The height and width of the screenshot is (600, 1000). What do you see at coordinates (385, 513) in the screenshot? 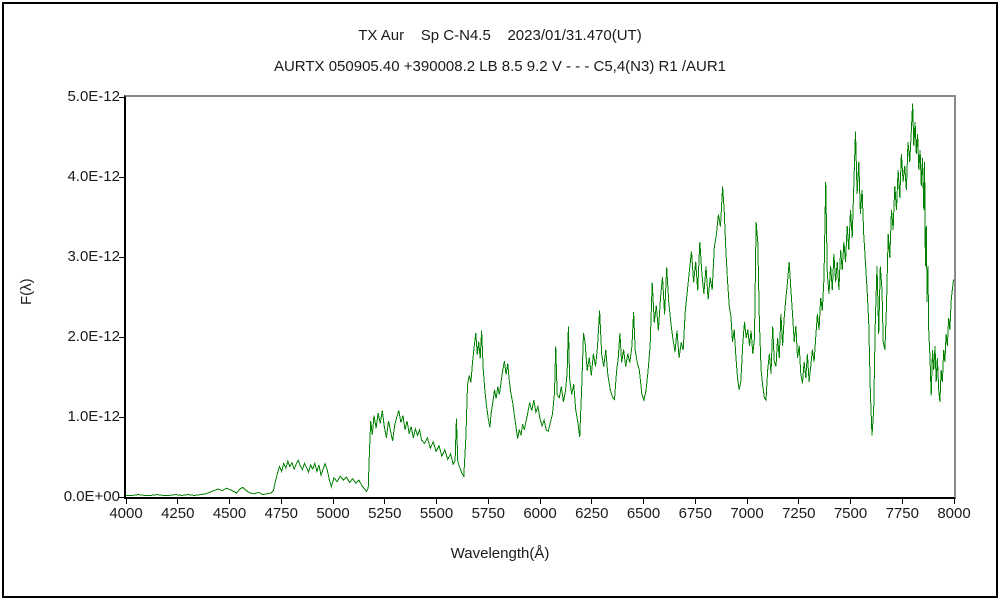
I see `x-tick-label: 5250` at bounding box center [385, 513].